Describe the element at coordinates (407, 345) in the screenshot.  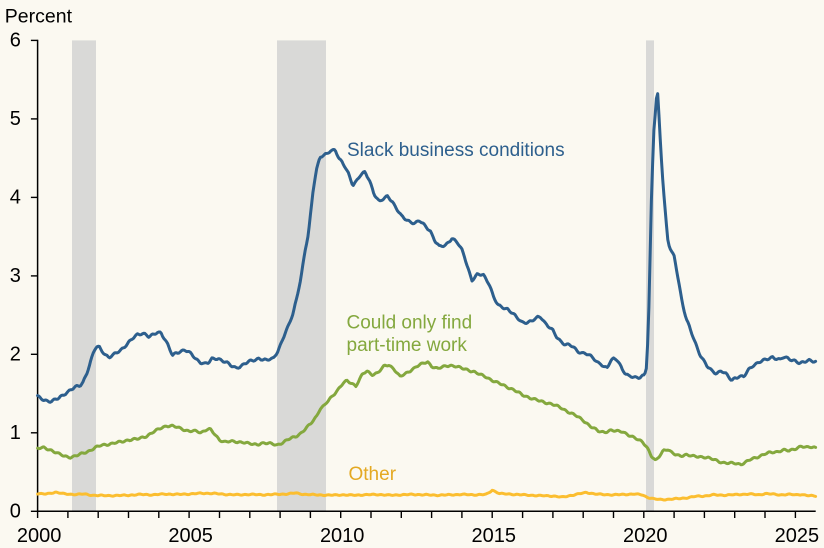
I see `svg-text: part-time work` at that location.